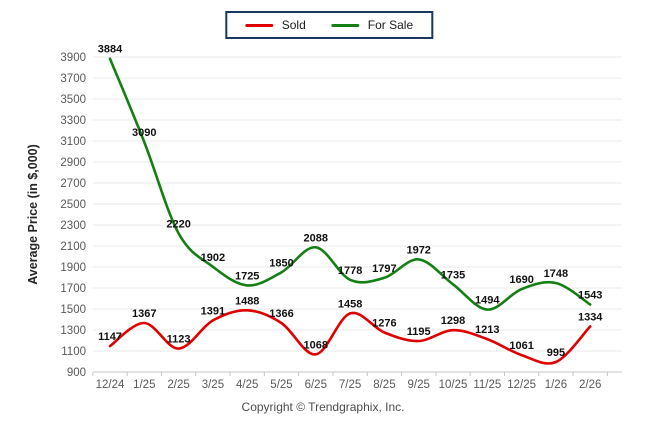  Describe the element at coordinates (259, 25) in the screenshot. I see `legend-line-swatch-sold` at that location.